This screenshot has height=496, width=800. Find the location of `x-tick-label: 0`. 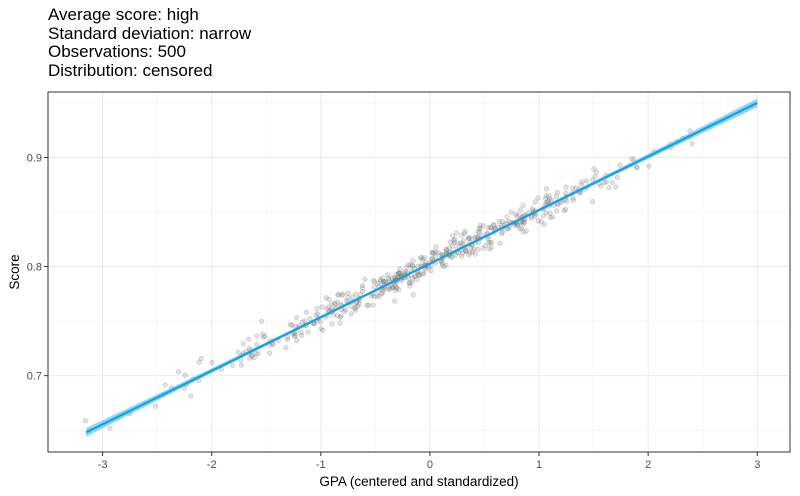

x-tick-label: 0 is located at coordinates (430, 465).